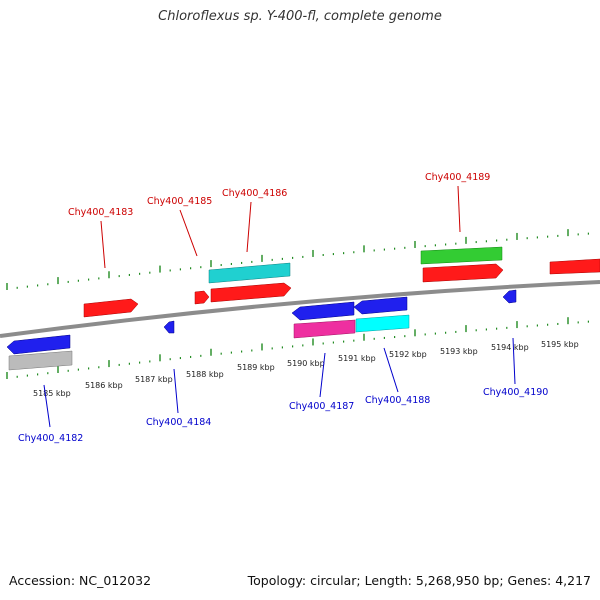  I want to click on gene-chy400-4187-magenta, so click(324, 329).